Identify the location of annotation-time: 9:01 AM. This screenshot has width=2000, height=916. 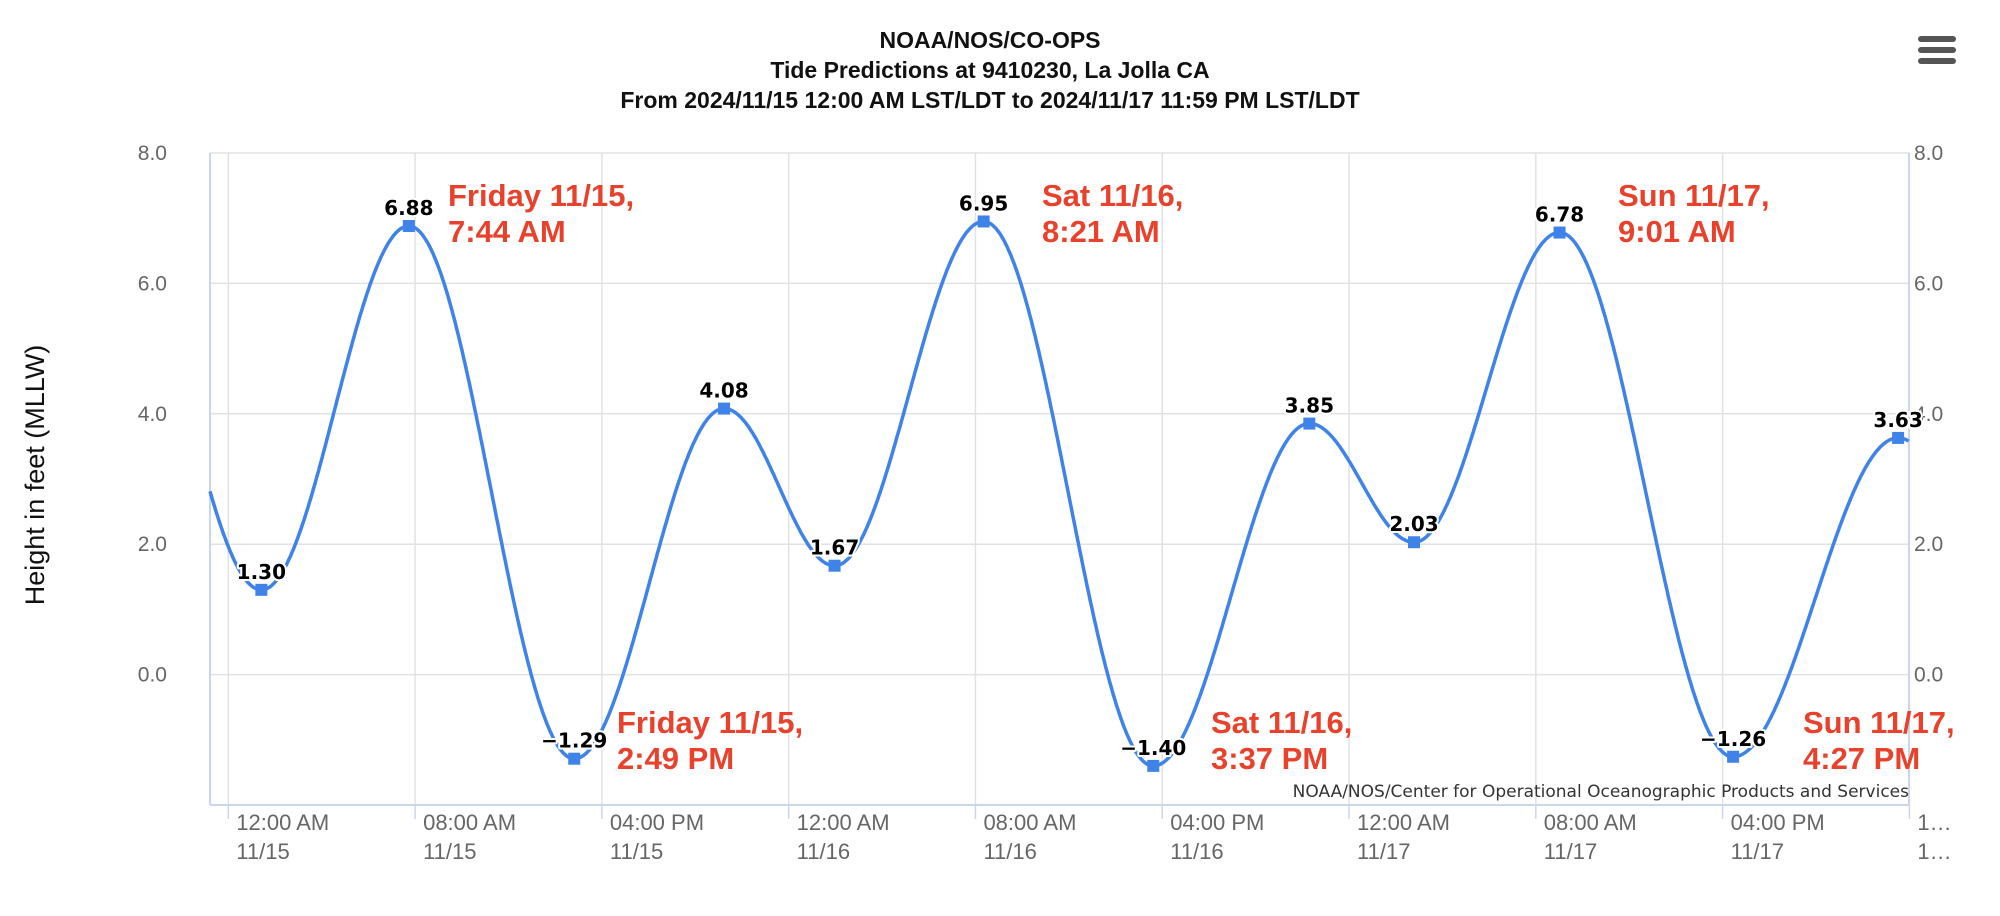
(1677, 231).